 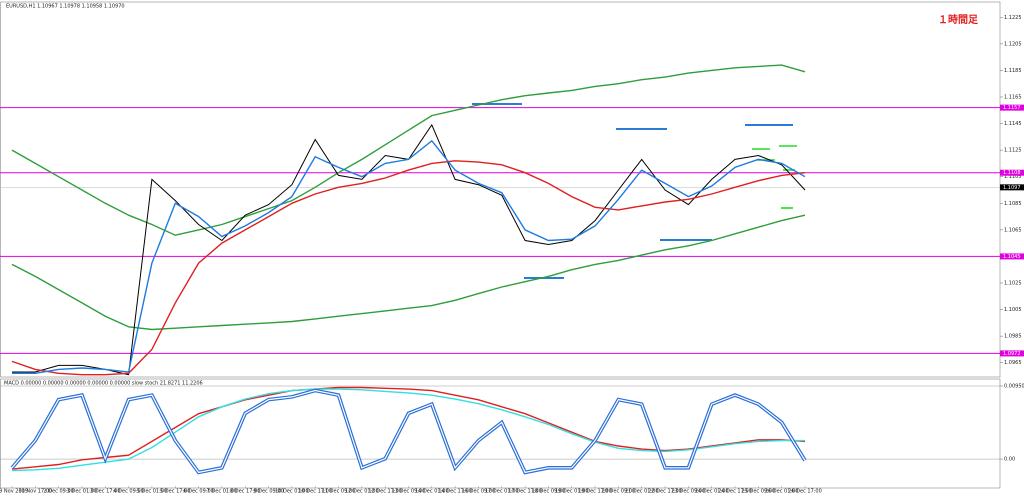 I want to click on x-tick-label: 18 Dec 09:00, so click(x=549, y=492).